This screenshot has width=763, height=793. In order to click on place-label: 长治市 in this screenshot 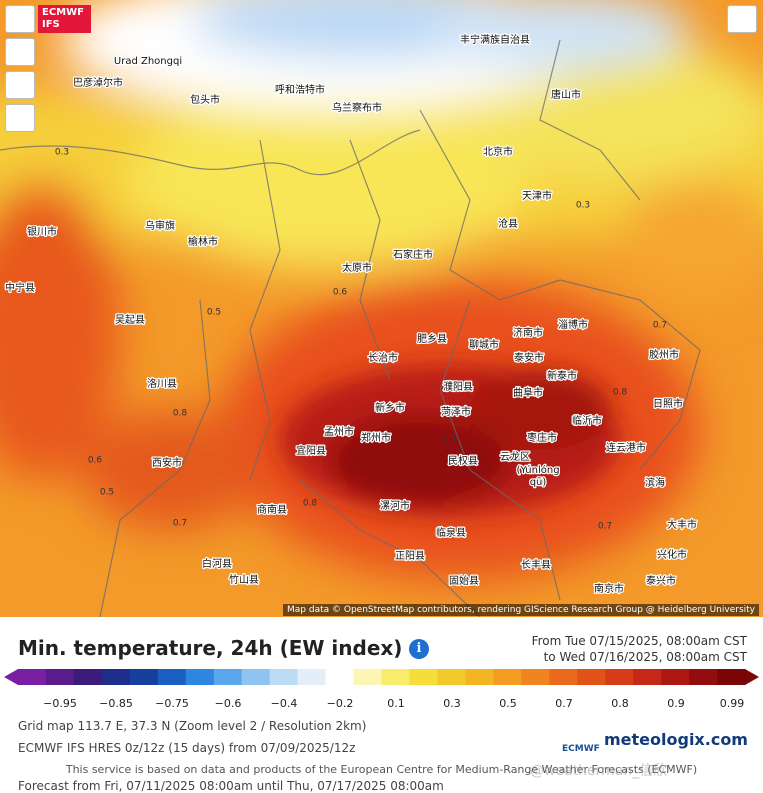, I will do `click(383, 357)`.